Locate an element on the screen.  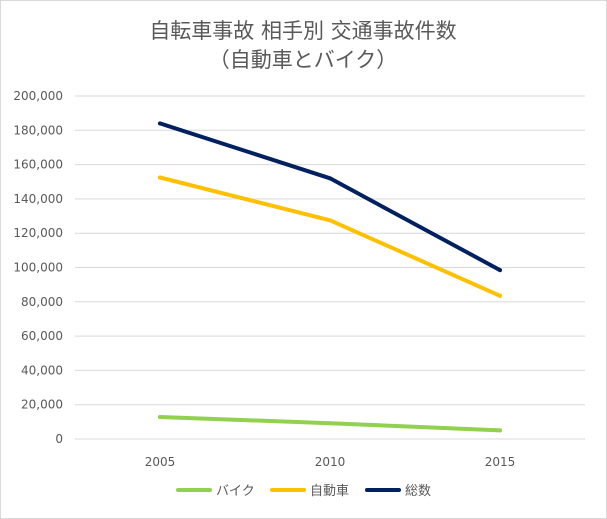
legend-label: 自動車 is located at coordinates (329, 491).